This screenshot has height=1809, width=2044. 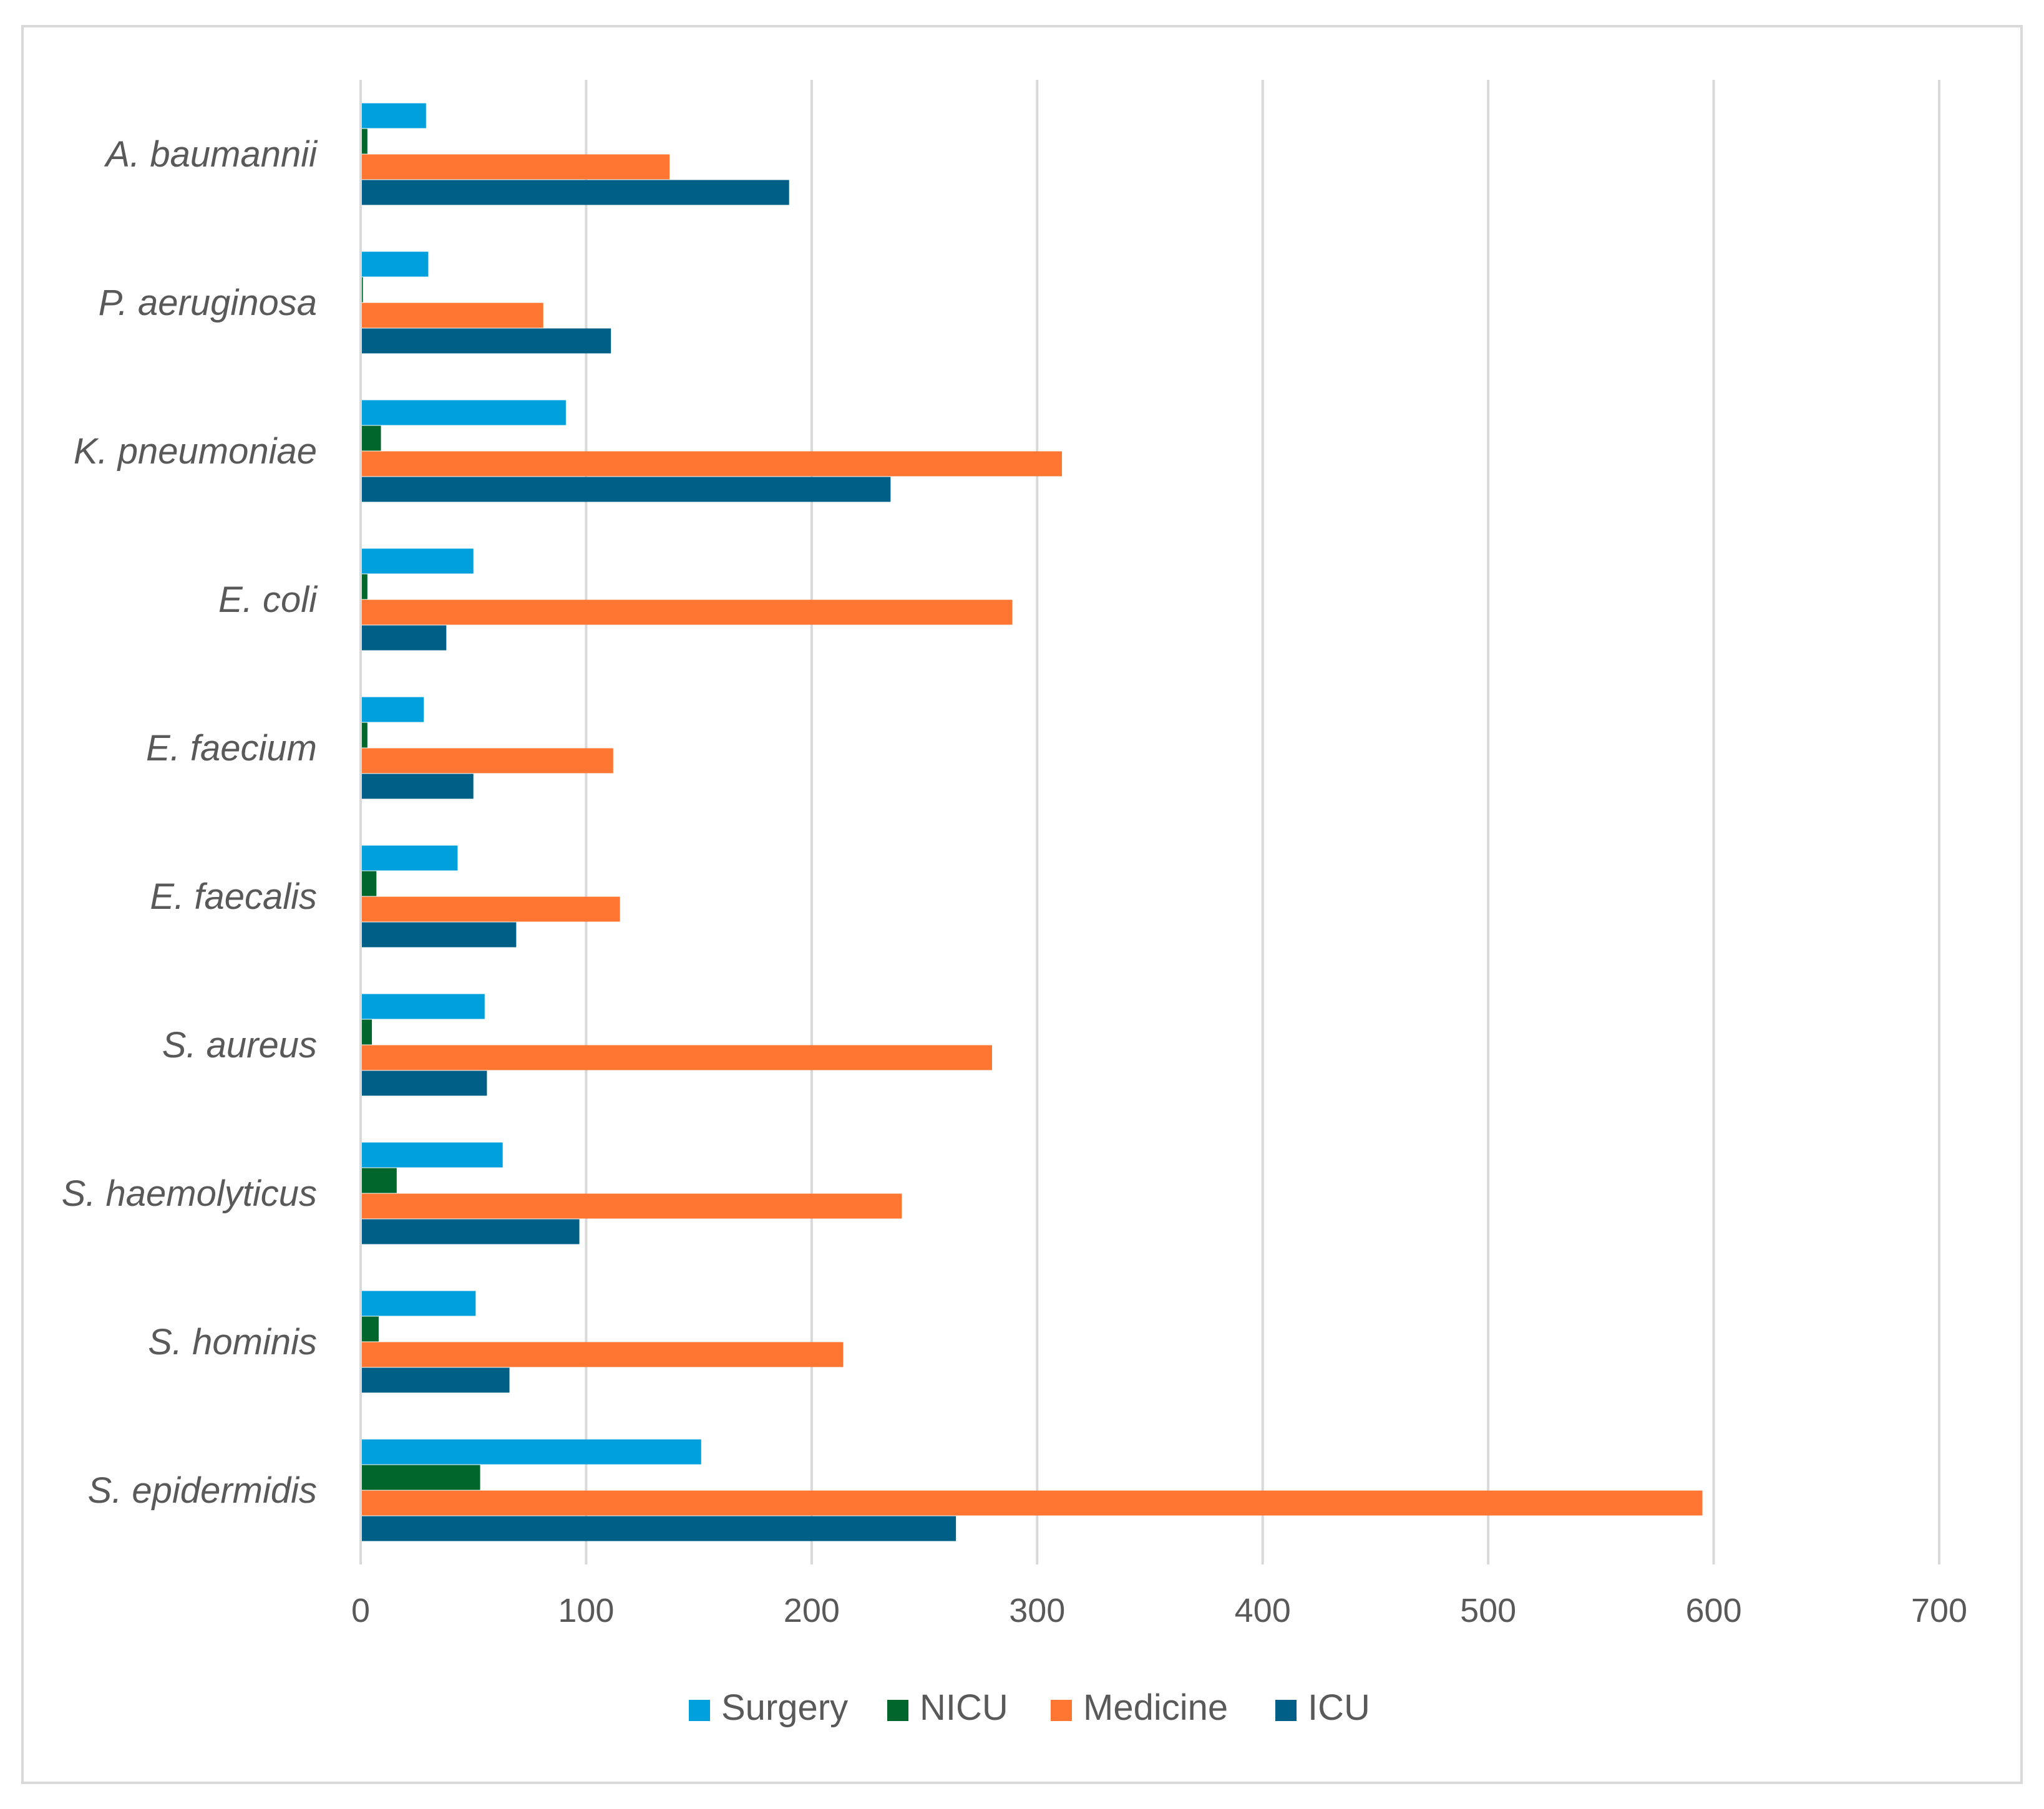 What do you see at coordinates (233, 896) in the screenshot?
I see `category-label: E. faecalis` at bounding box center [233, 896].